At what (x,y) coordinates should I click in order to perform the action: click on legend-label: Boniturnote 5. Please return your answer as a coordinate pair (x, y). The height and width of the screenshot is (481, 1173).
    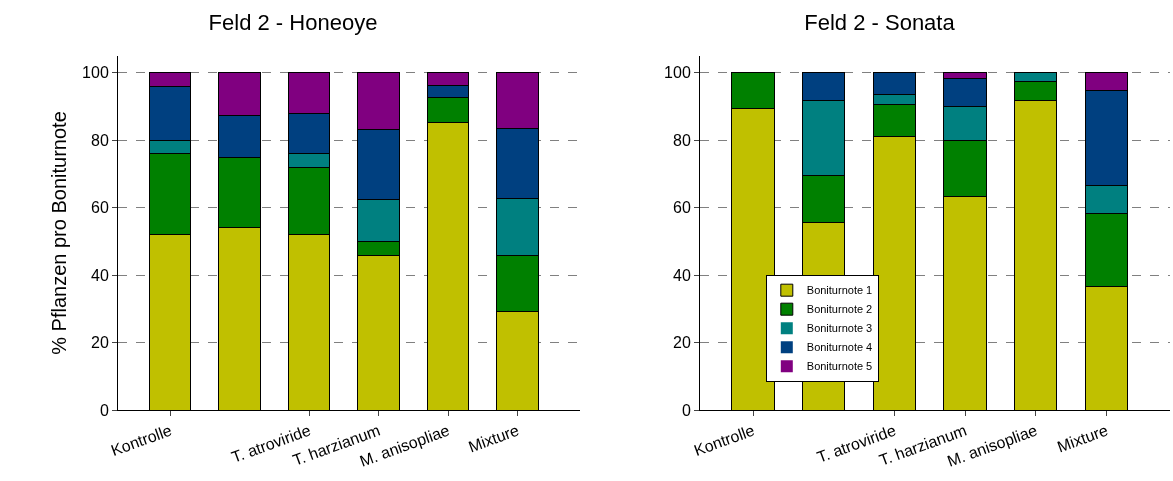
    Looking at the image, I should click on (839, 366).